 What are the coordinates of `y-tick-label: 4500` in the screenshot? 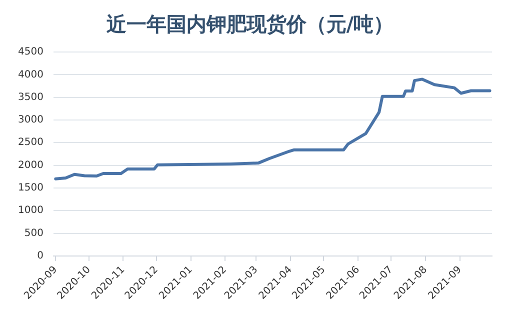 It's located at (31, 52).